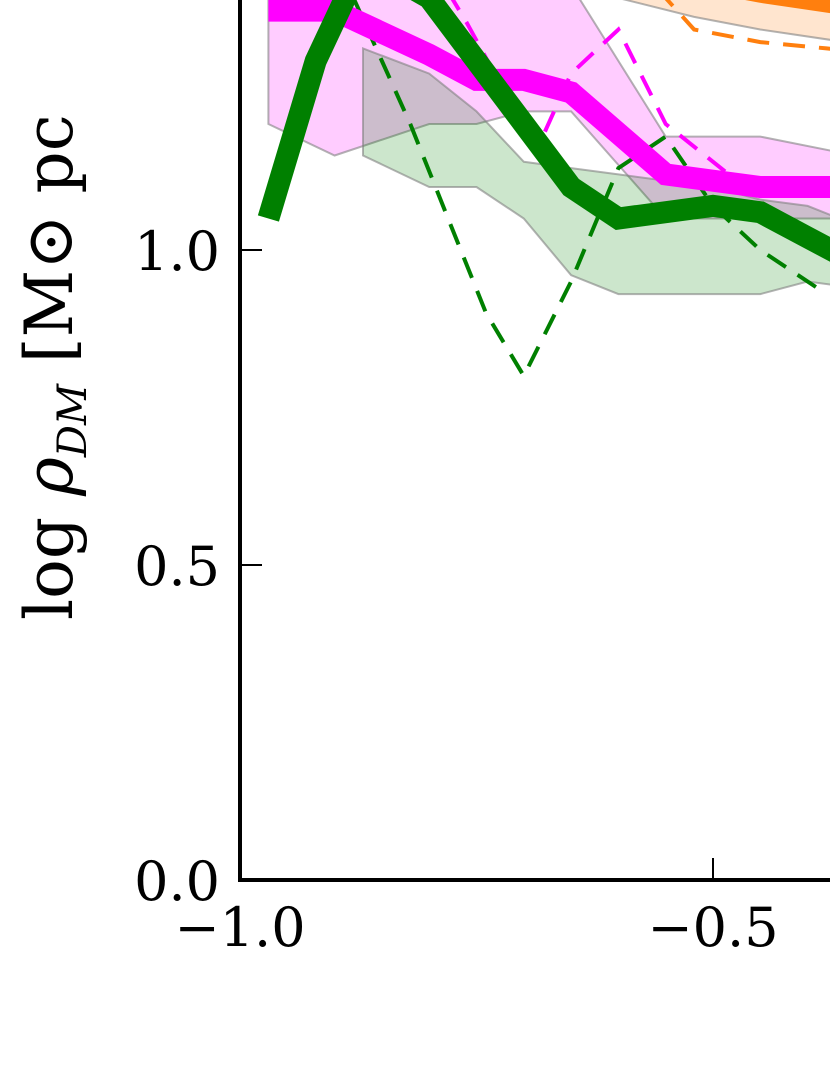 This screenshot has height=1075, width=830. I want to click on y-axis-label-prefix: log, so click(49, 558).